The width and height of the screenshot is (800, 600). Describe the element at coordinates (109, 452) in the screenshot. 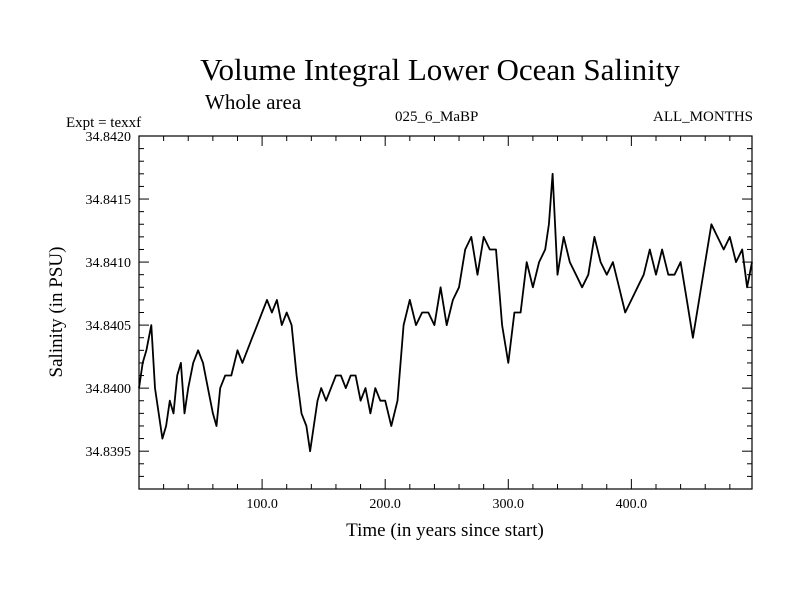

I see `y-tick-label: 34.8395` at that location.